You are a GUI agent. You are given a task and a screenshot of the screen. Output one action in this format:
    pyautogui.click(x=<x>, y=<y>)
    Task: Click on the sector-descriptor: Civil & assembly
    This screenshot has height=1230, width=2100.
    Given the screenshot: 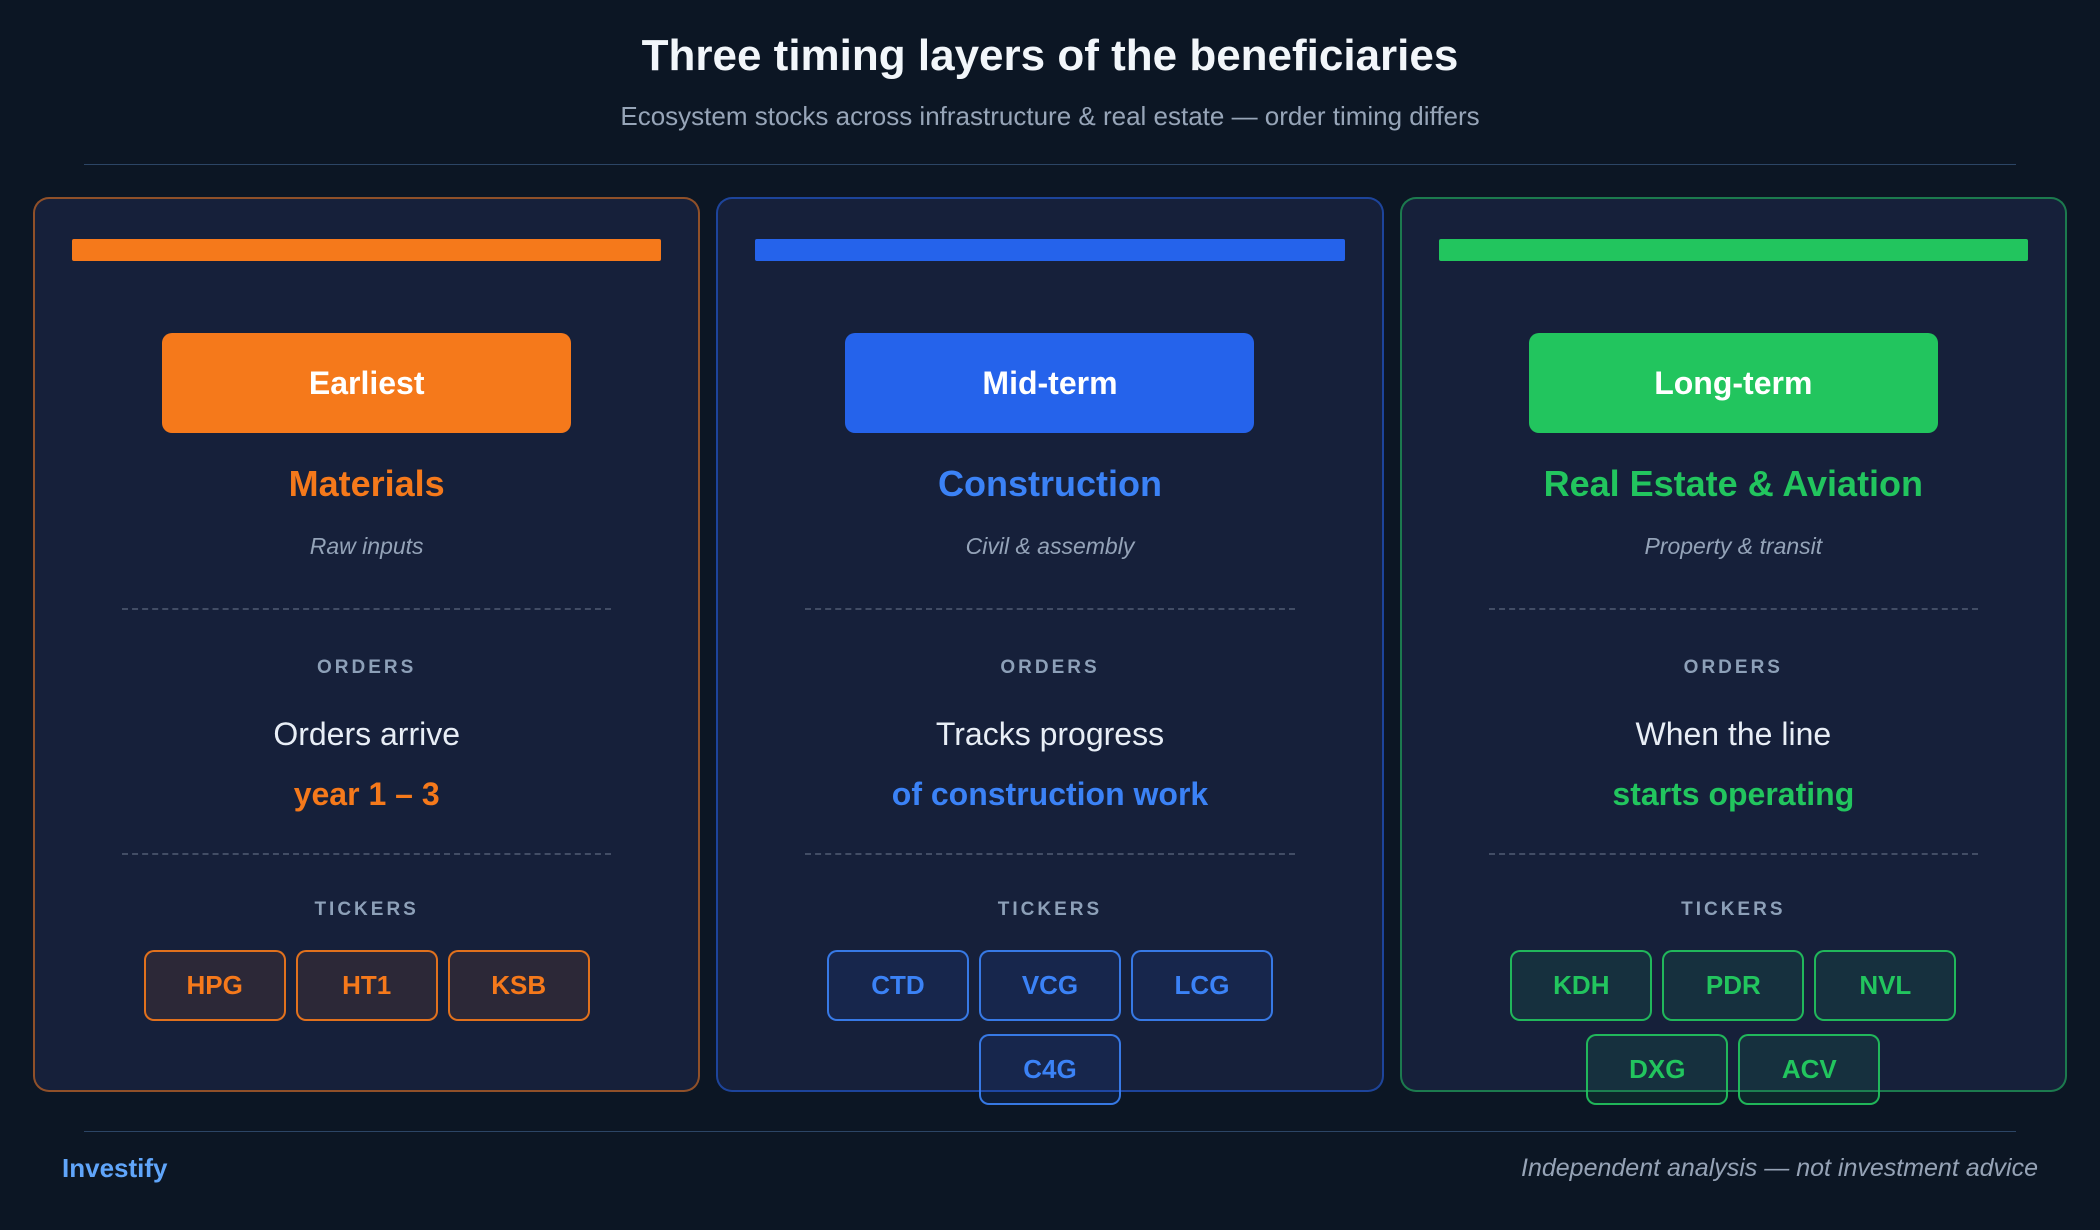 What is the action you would take?
    pyautogui.click(x=1050, y=546)
    